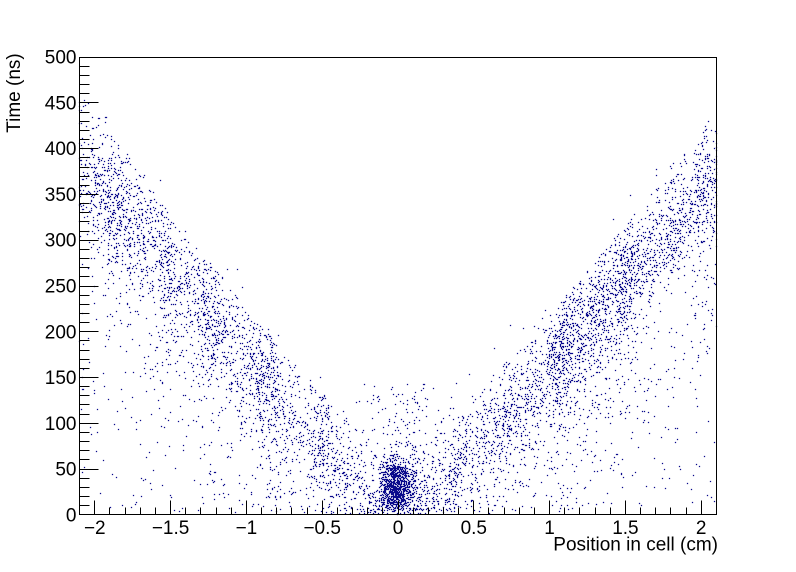 The height and width of the screenshot is (572, 796). I want to click on svg-text: 2, so click(701, 528).